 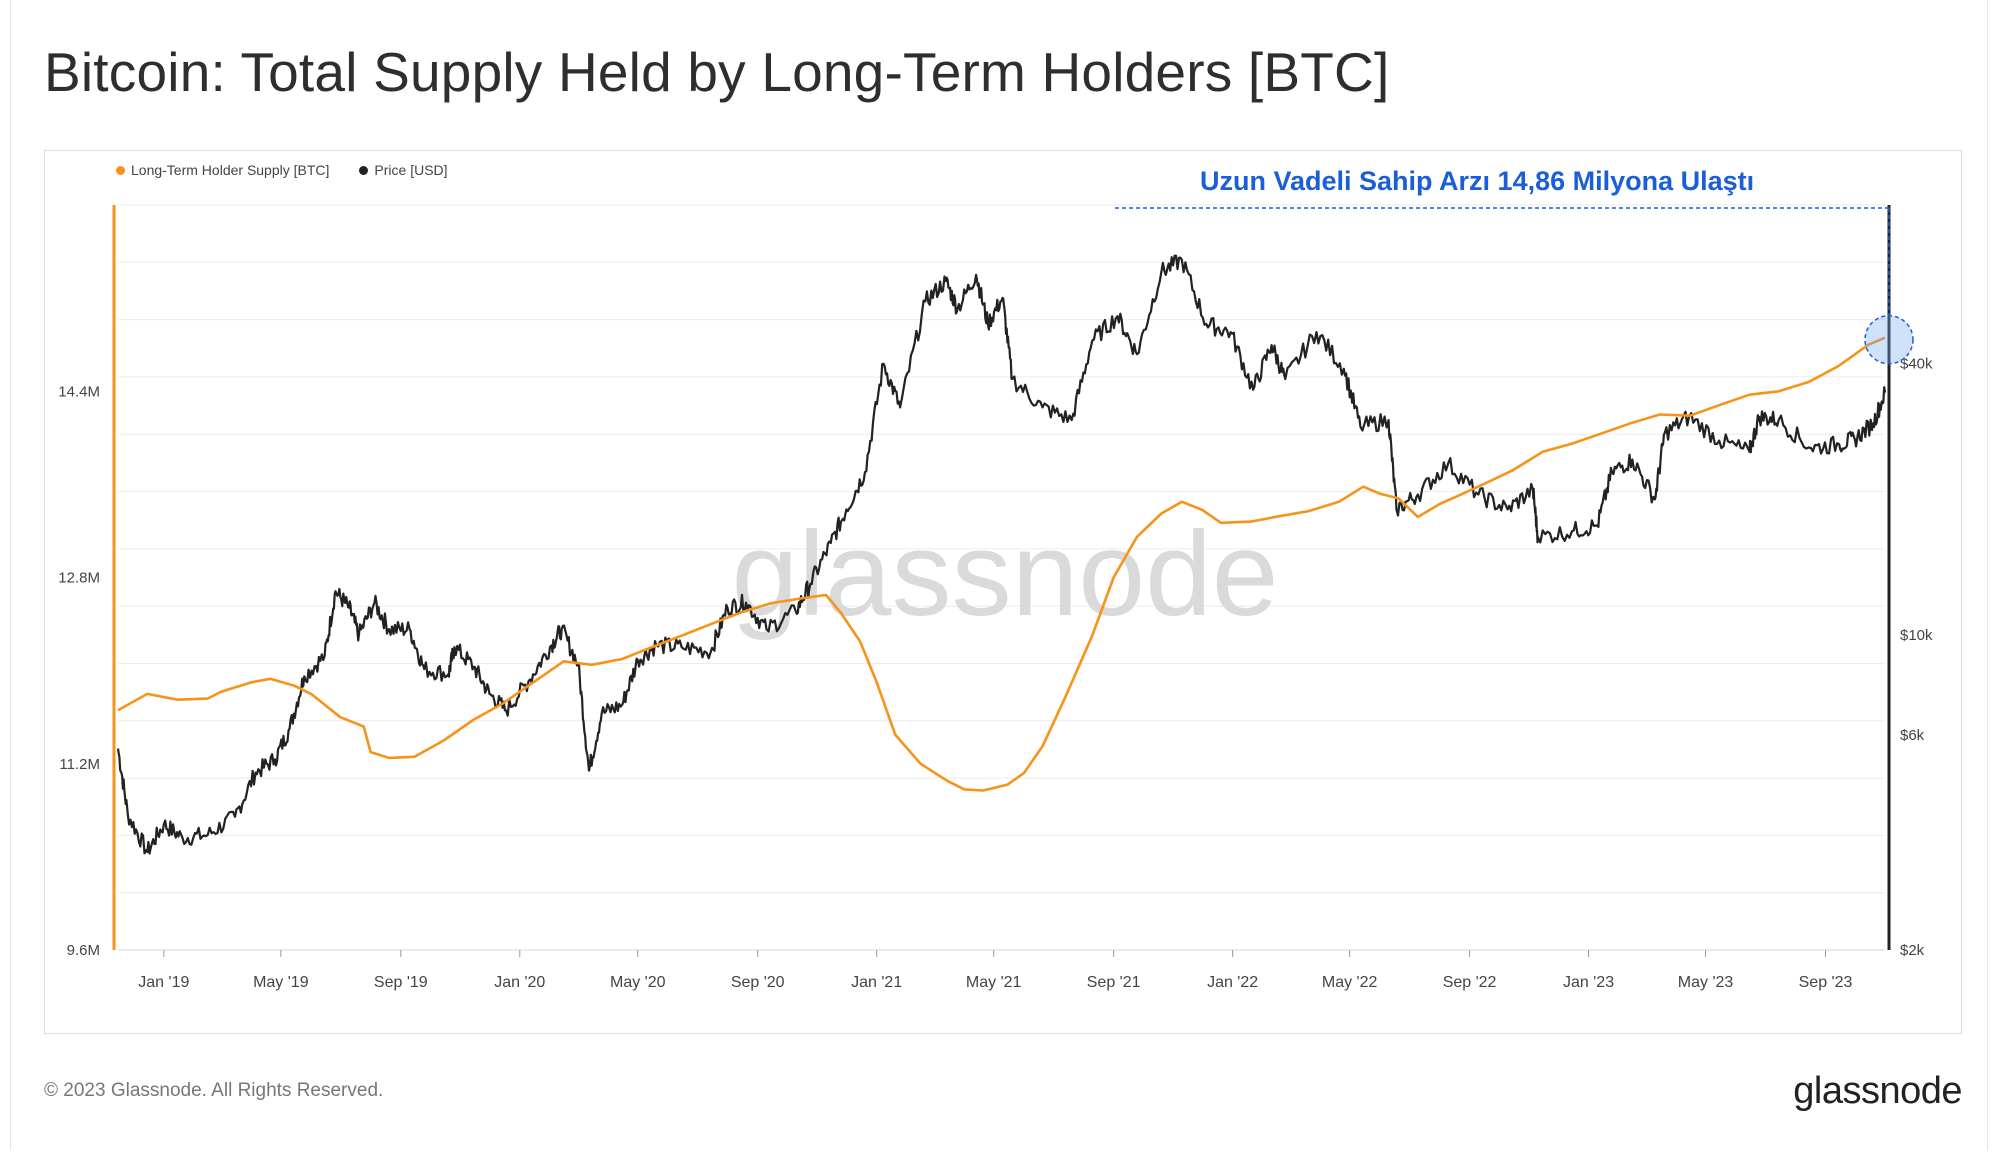 What do you see at coordinates (1232, 982) in the screenshot?
I see `x-tick-label: Jan '22` at bounding box center [1232, 982].